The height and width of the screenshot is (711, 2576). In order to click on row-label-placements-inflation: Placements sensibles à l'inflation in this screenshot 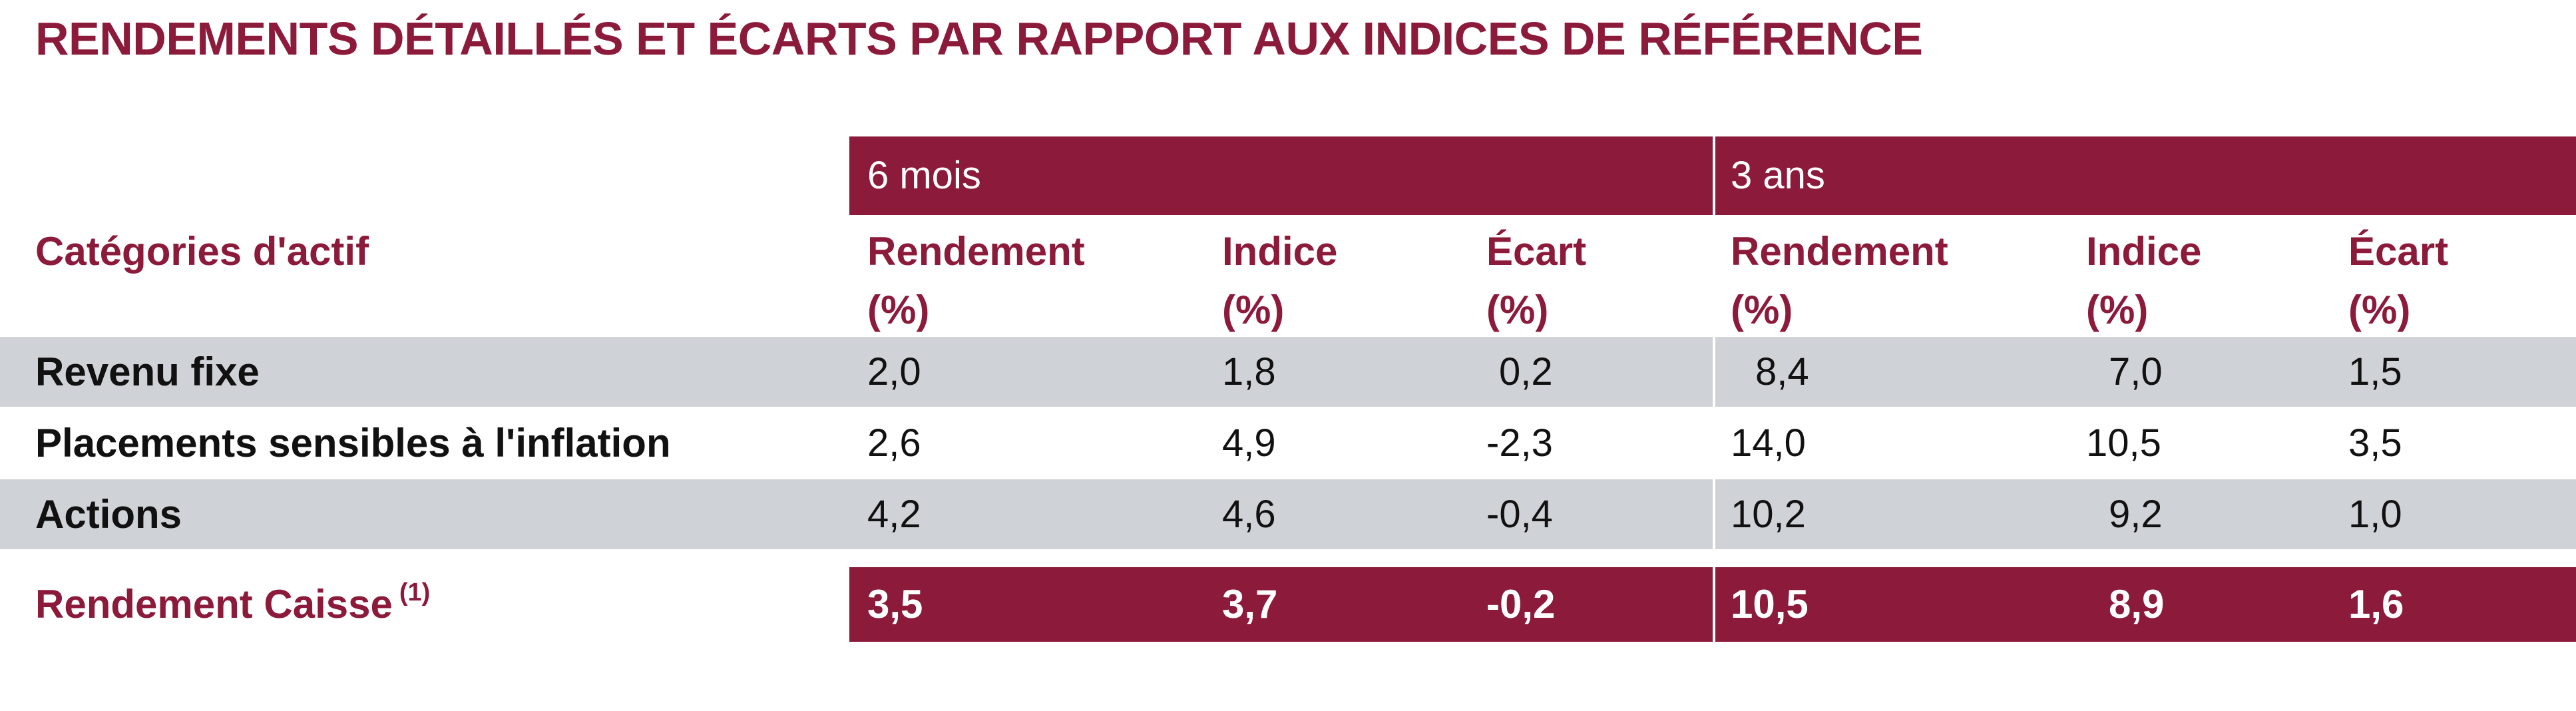, I will do `click(353, 443)`.